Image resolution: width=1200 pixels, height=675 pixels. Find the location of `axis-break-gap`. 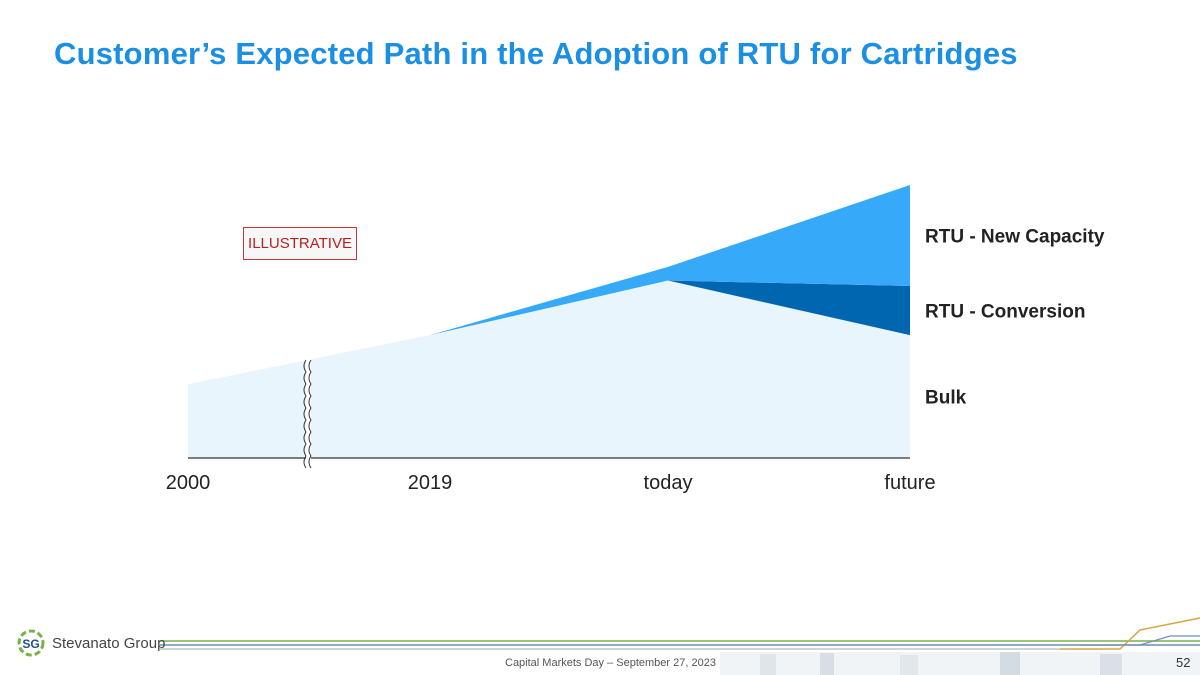

axis-break-gap is located at coordinates (308, 412).